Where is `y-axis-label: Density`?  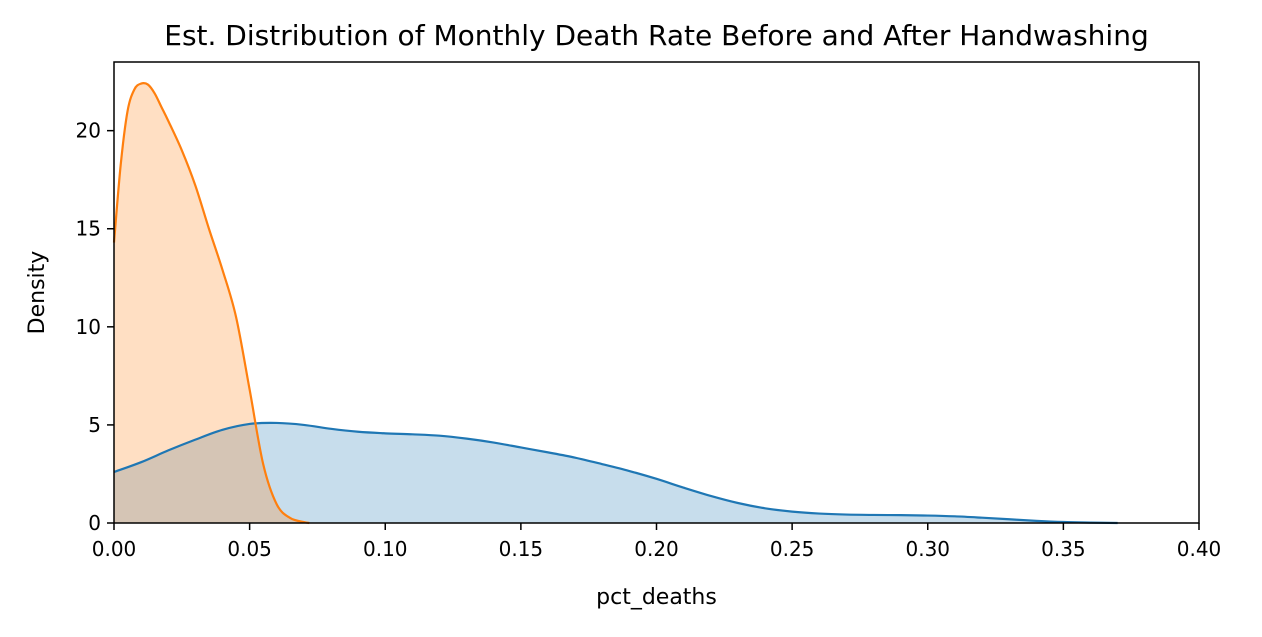
y-axis-label: Density is located at coordinates (37, 293).